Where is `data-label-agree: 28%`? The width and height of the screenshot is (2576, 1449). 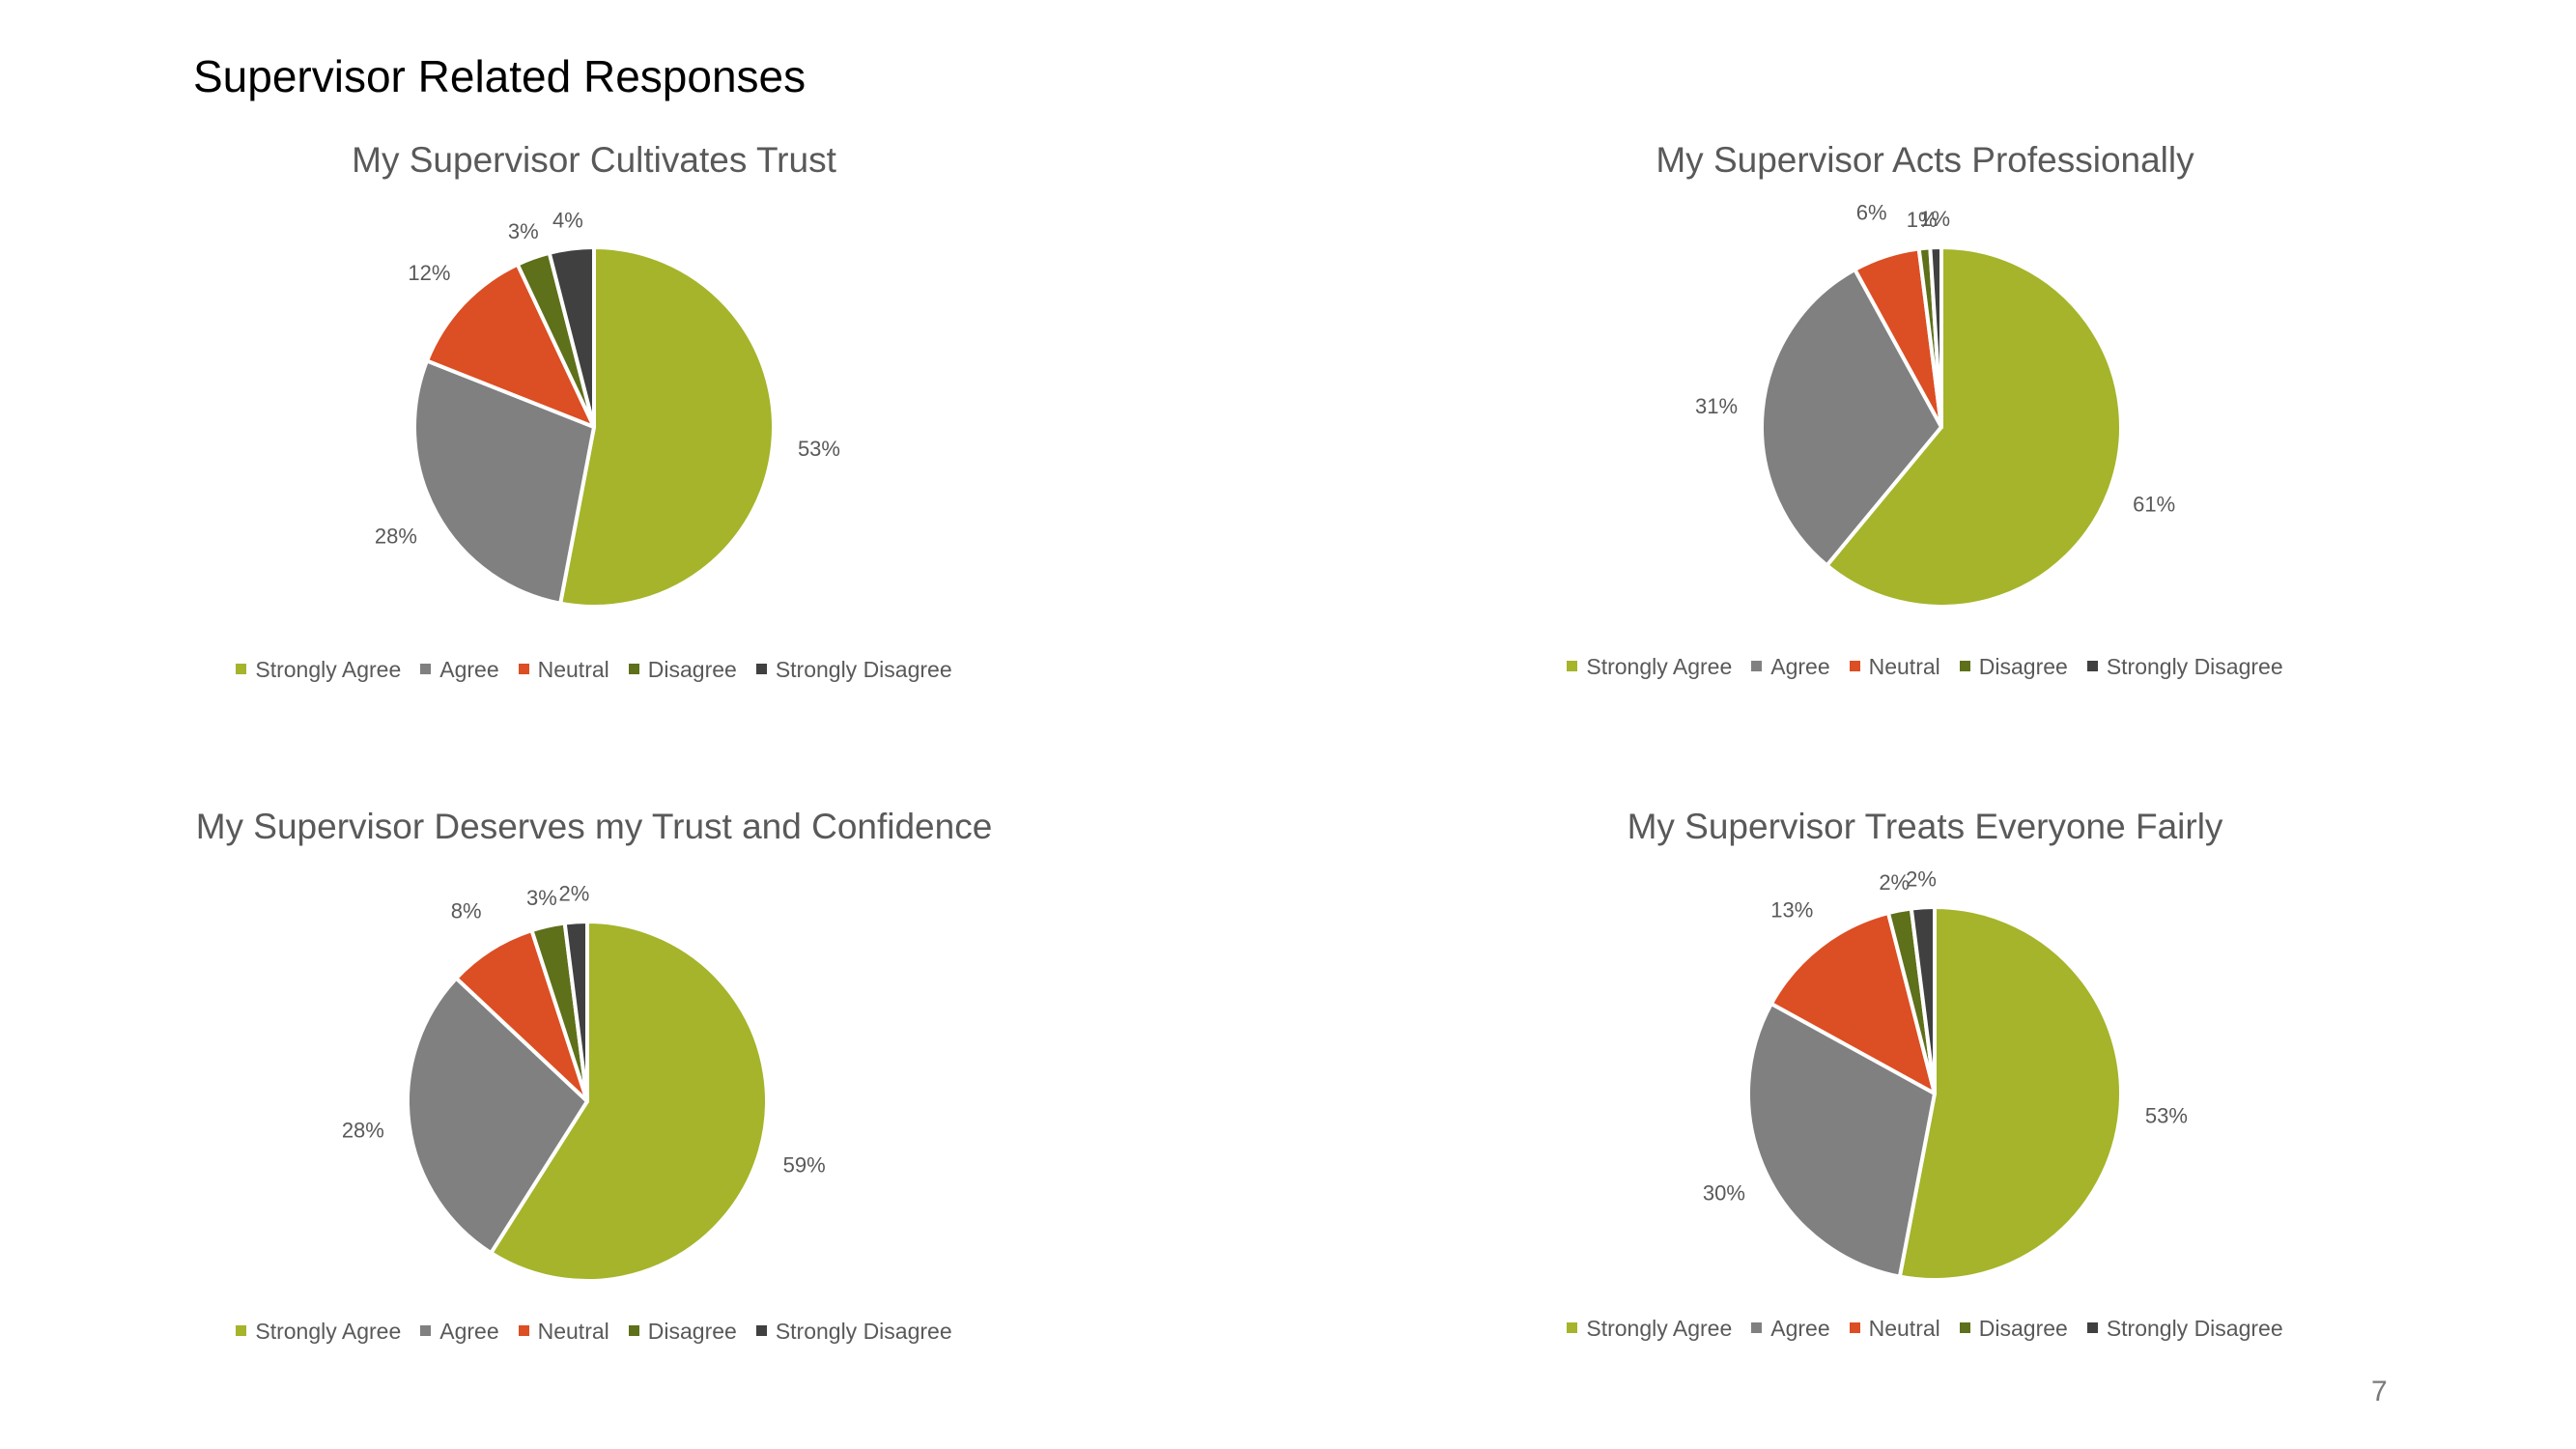
data-label-agree: 28% is located at coordinates (396, 537).